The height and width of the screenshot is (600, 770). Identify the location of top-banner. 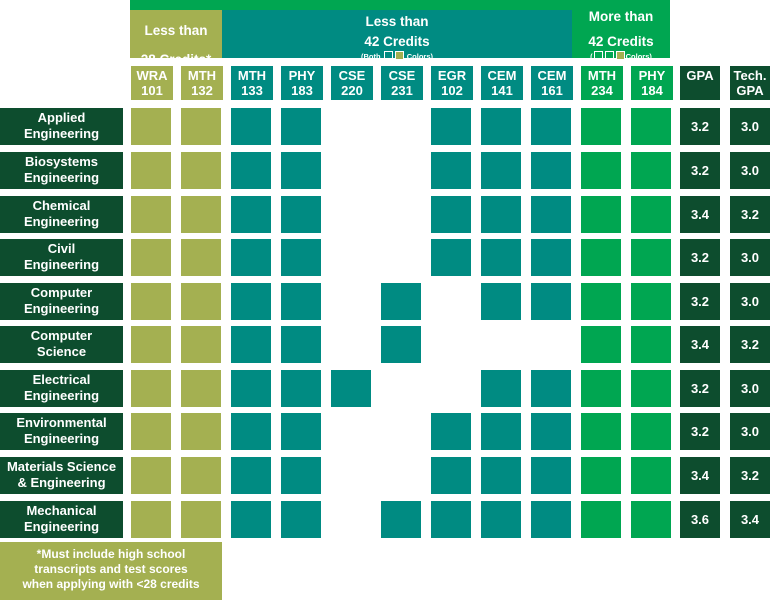
(400, 5).